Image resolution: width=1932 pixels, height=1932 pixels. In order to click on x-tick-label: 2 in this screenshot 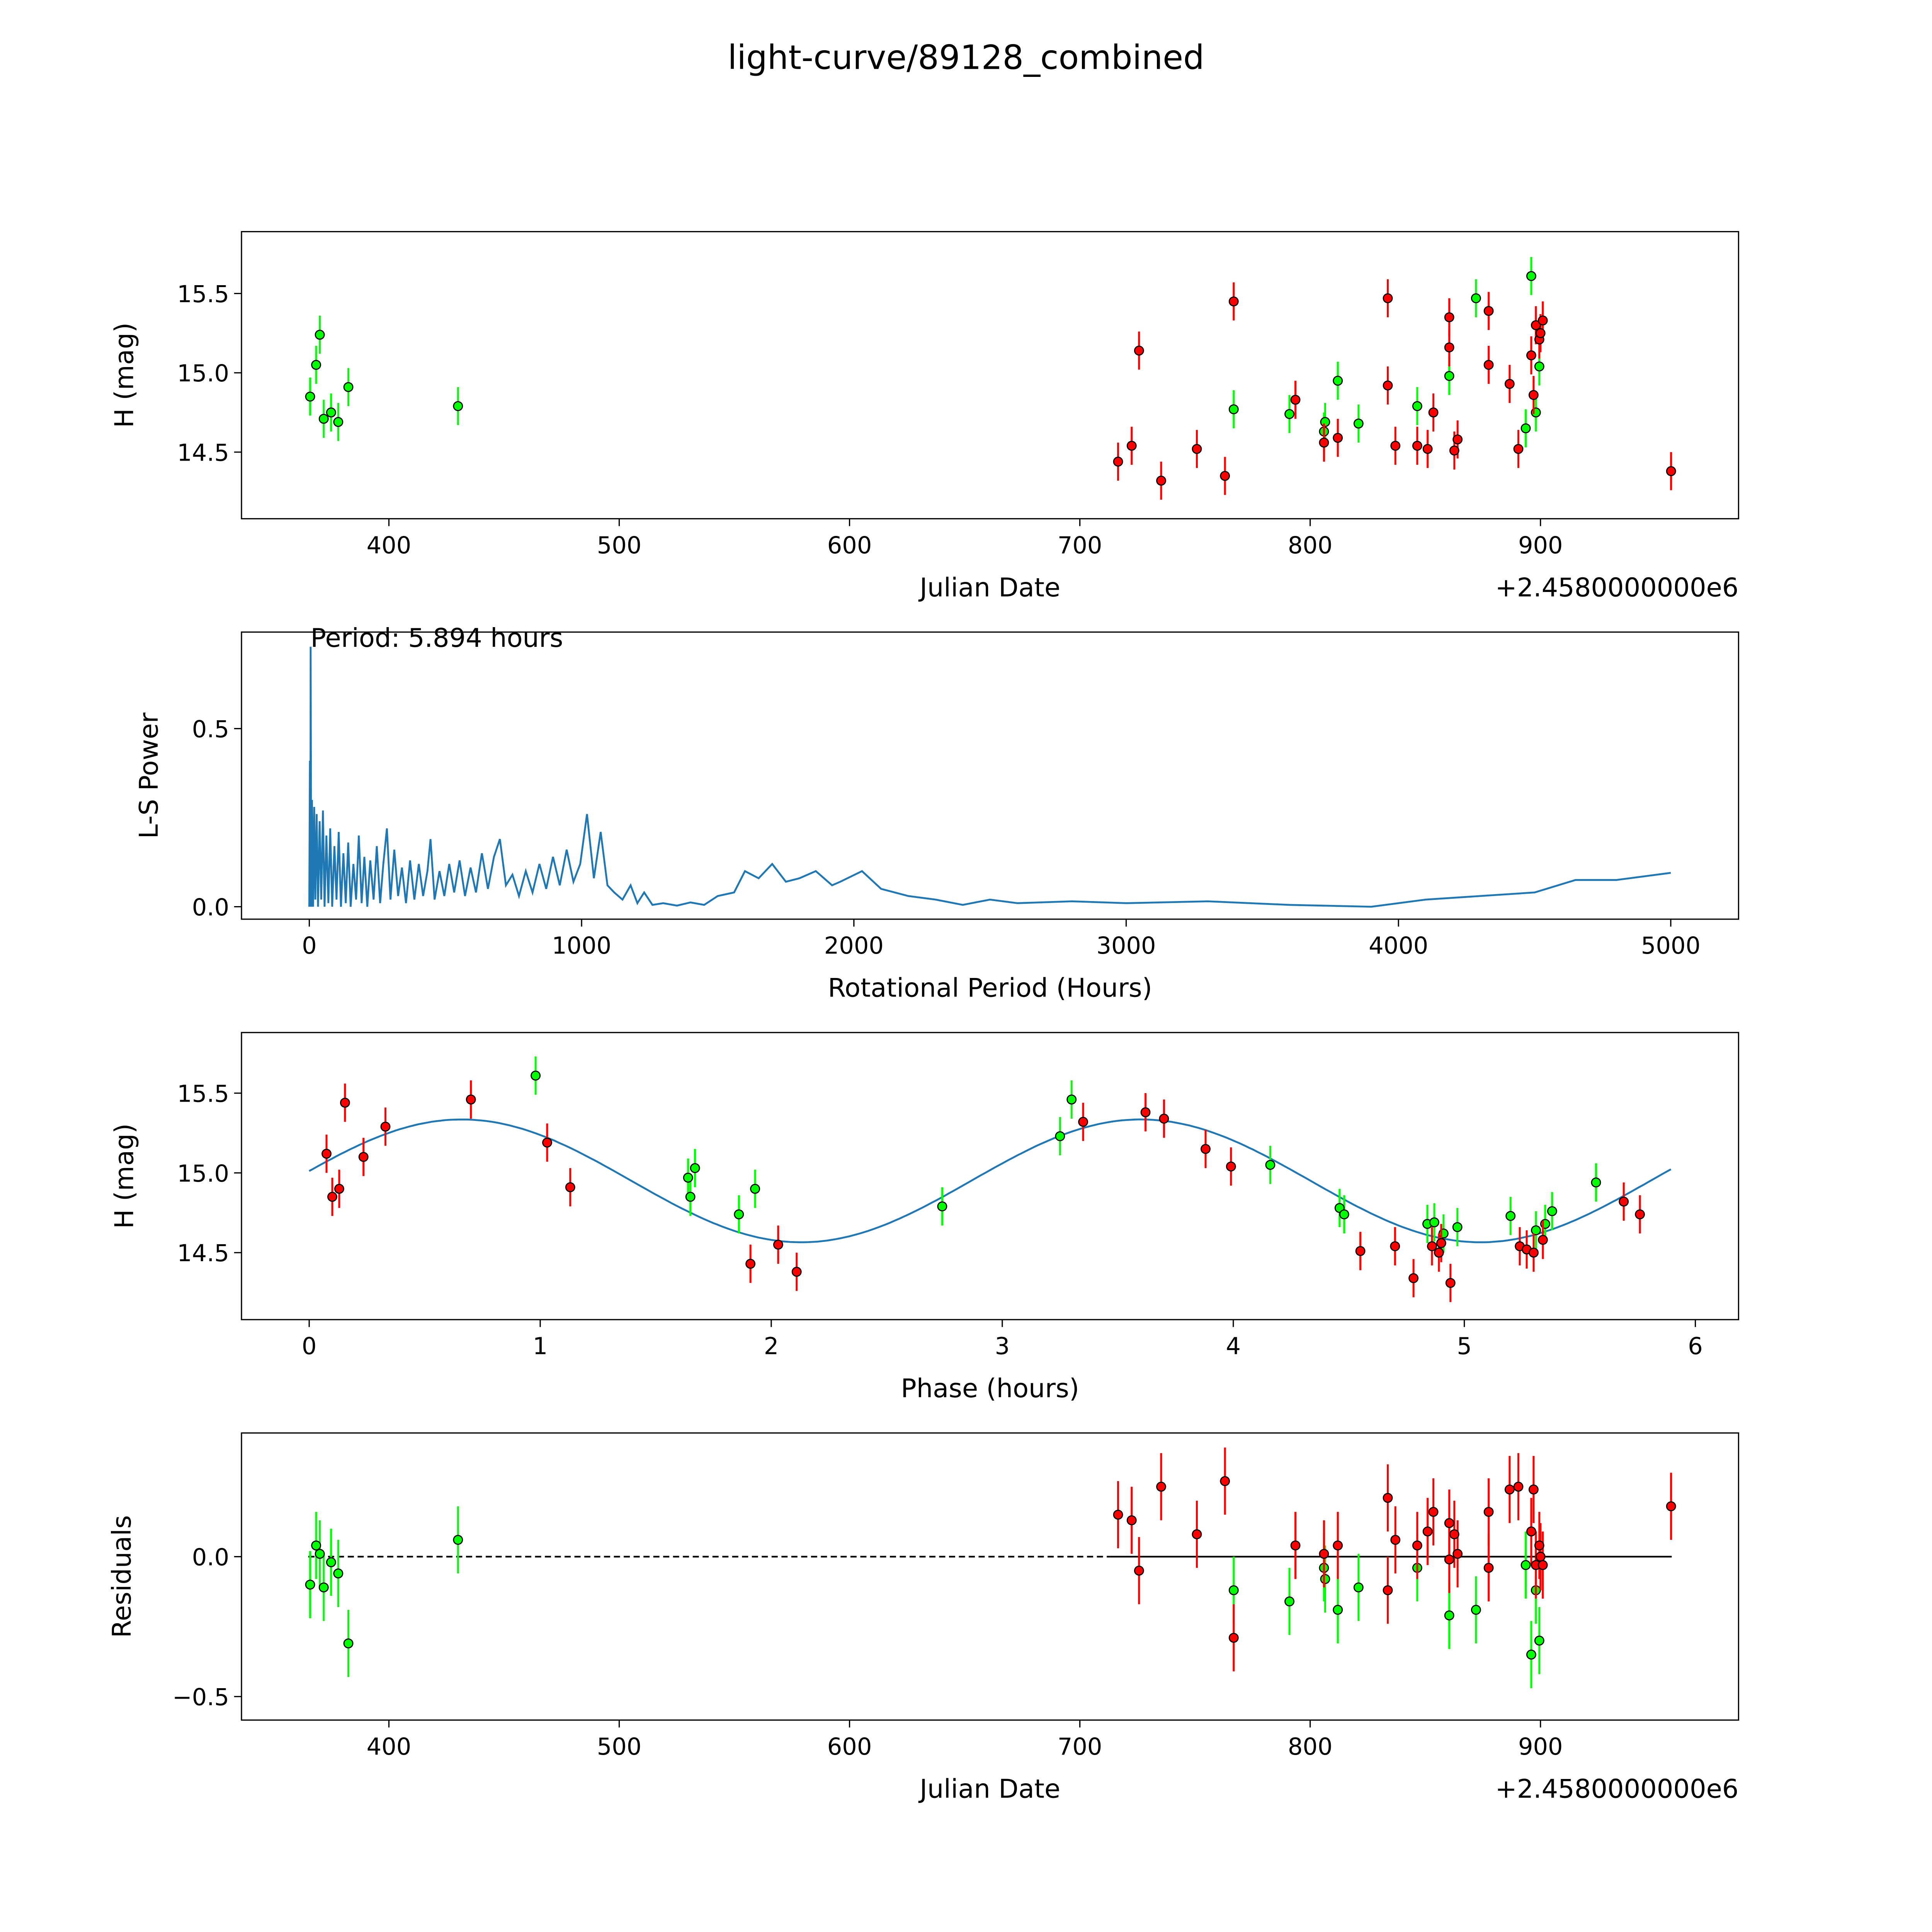, I will do `click(772, 1347)`.